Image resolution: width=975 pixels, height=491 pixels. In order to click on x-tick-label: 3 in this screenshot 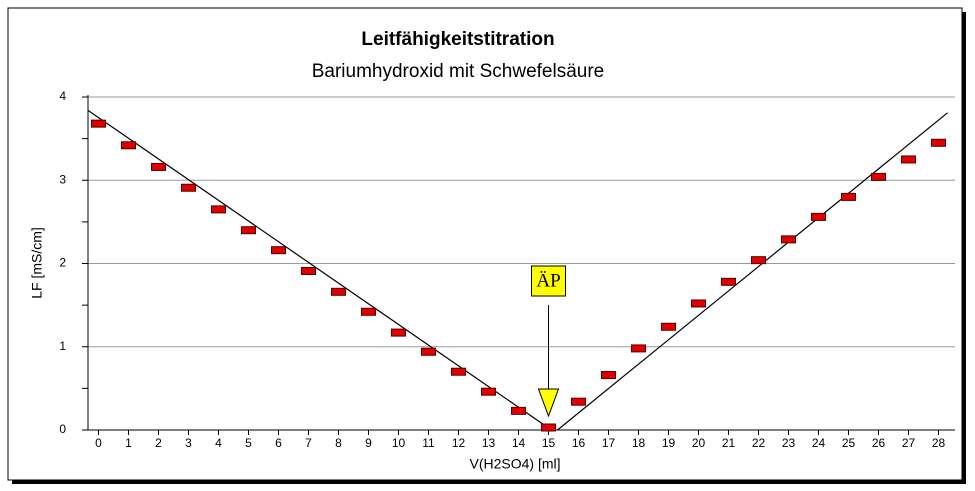, I will do `click(188, 443)`.